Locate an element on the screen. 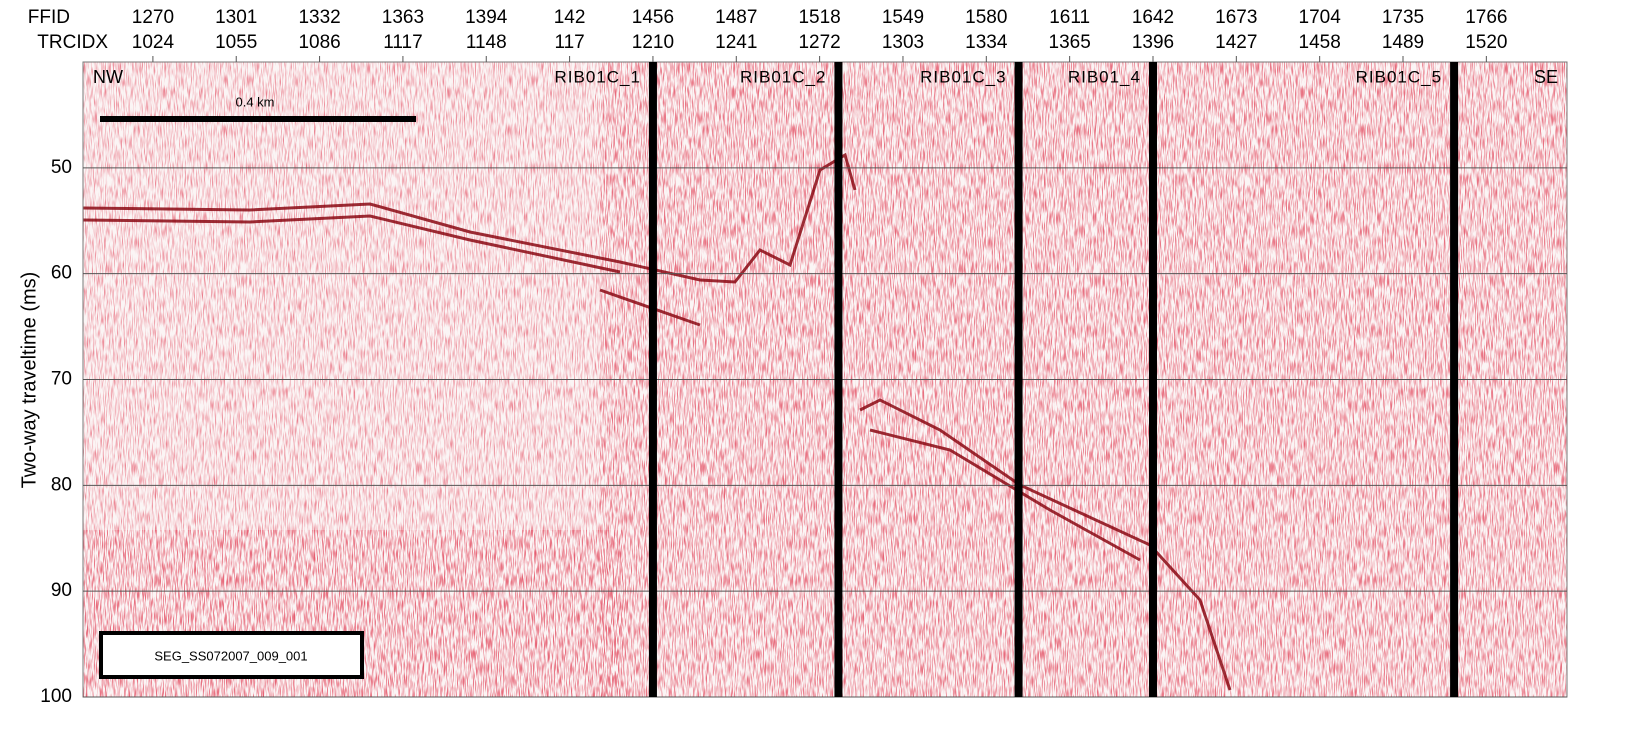 This screenshot has height=737, width=1635. y-tick-label: 60 is located at coordinates (61, 273).